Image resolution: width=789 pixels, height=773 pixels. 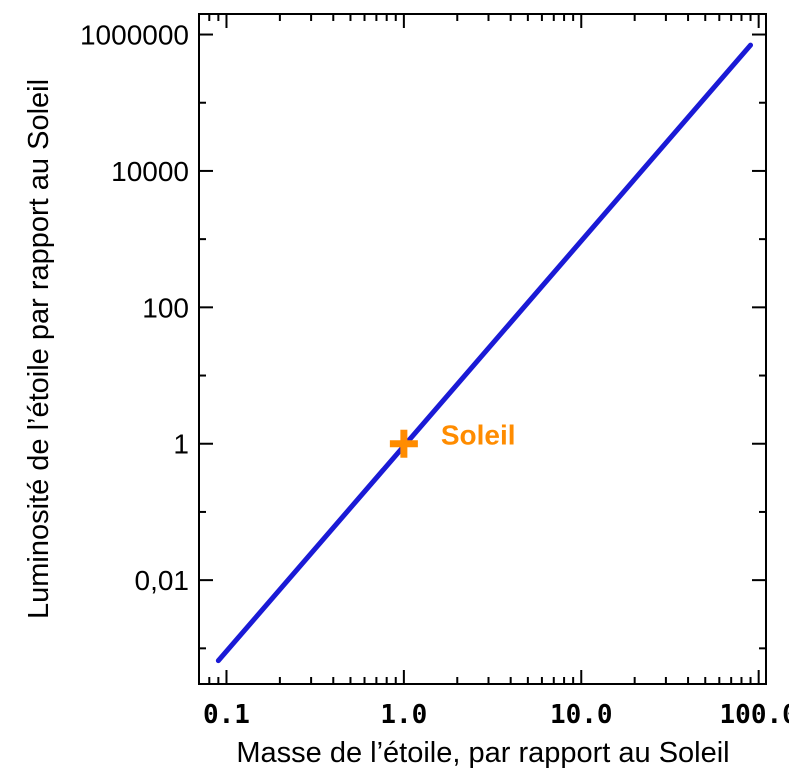 I want to click on y-tick-label: 1, so click(x=181, y=444).